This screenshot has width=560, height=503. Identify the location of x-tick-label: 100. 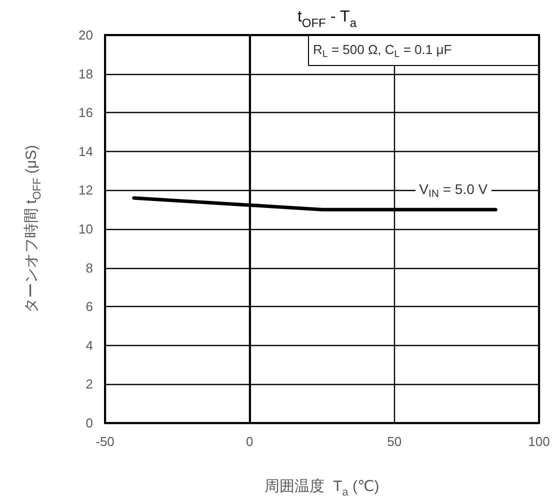
(539, 441).